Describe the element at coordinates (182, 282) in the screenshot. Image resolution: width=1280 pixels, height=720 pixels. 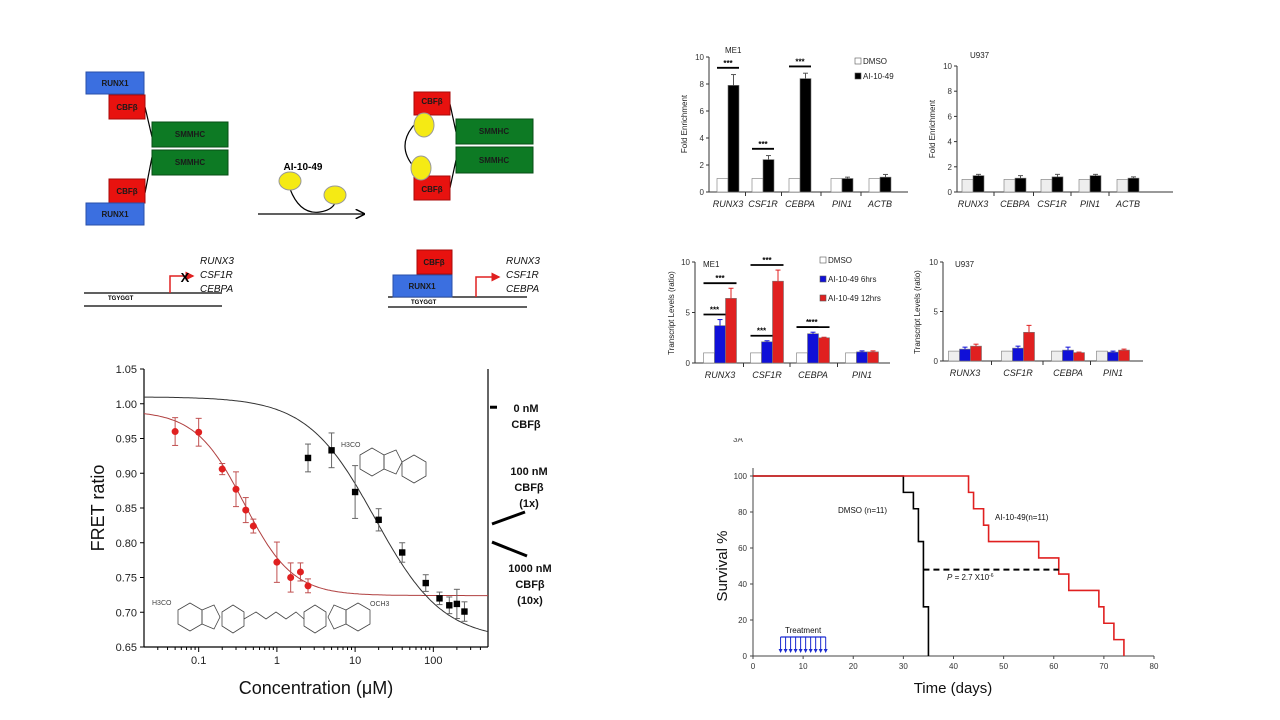
I see `tss-arrow-icon` at that location.